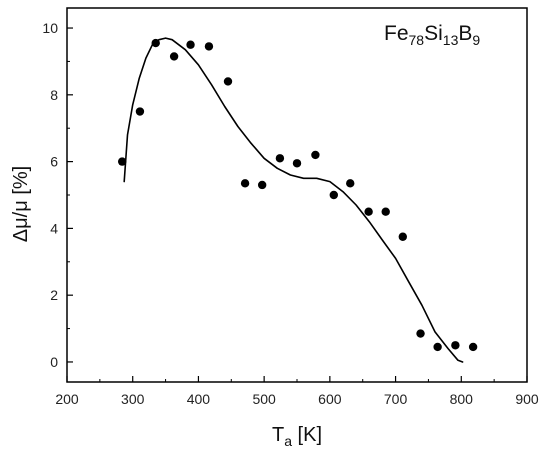 This screenshot has height=452, width=550. Describe the element at coordinates (462, 399) in the screenshot. I see `x-tick-label: 800` at that location.